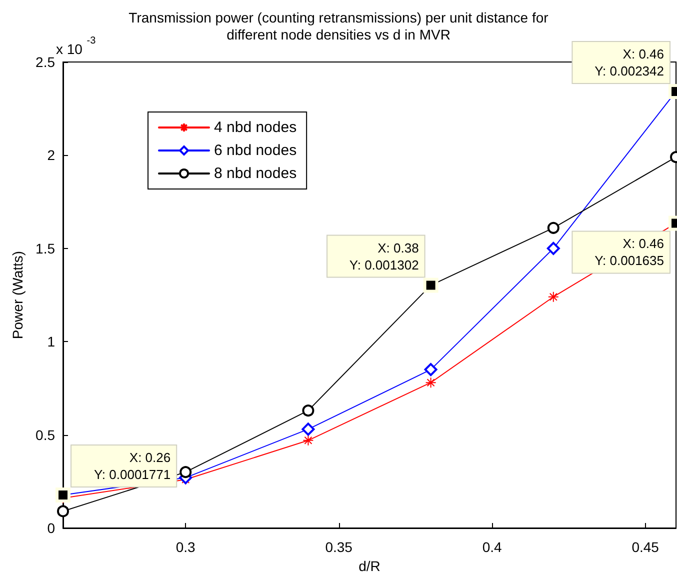 The height and width of the screenshot is (578, 677). What do you see at coordinates (369, 566) in the screenshot?
I see `x-axis-title: d/R` at bounding box center [369, 566].